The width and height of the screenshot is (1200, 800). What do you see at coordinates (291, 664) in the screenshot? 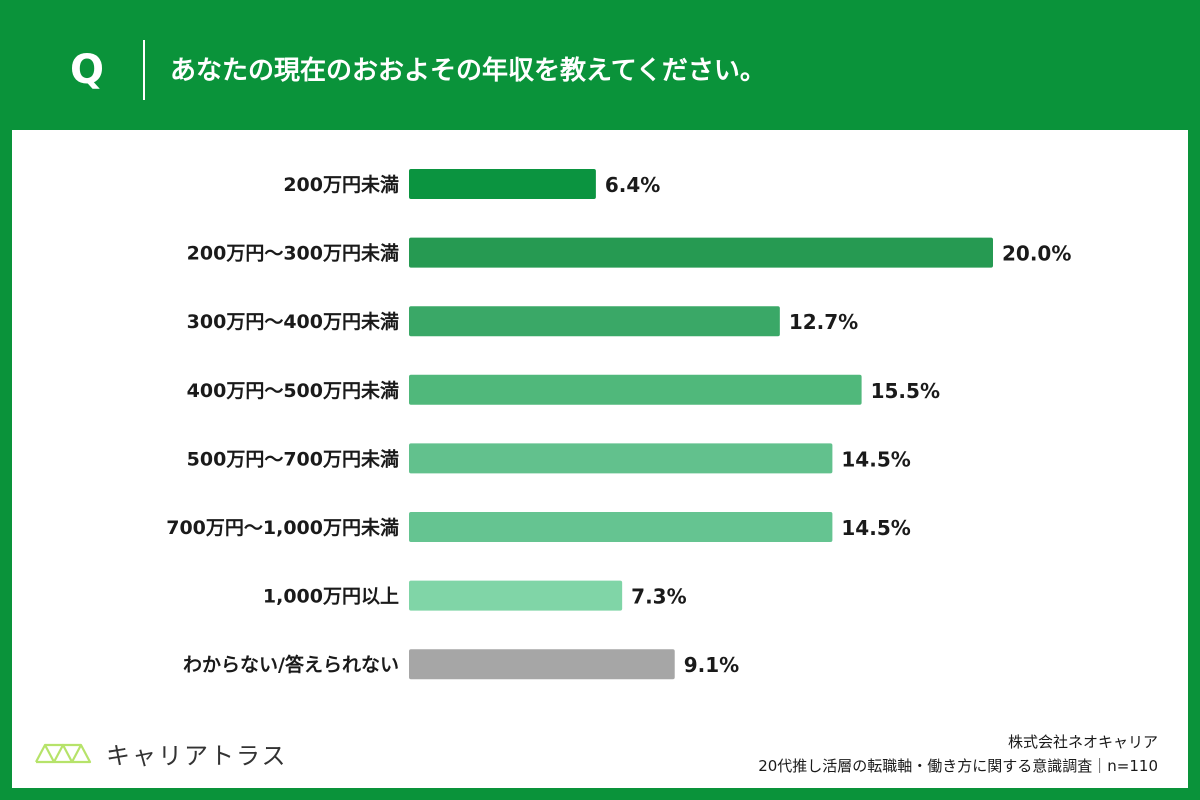
I see `category-label: わからない/答えられない` at bounding box center [291, 664].